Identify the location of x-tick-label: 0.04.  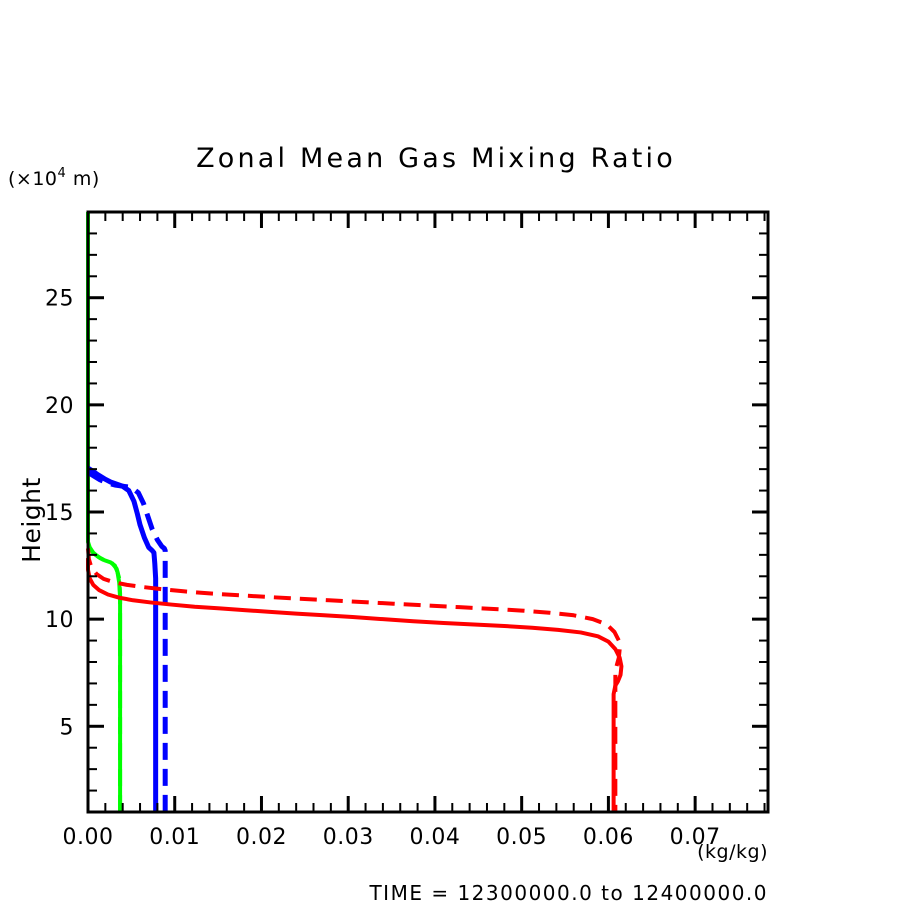
(434, 837).